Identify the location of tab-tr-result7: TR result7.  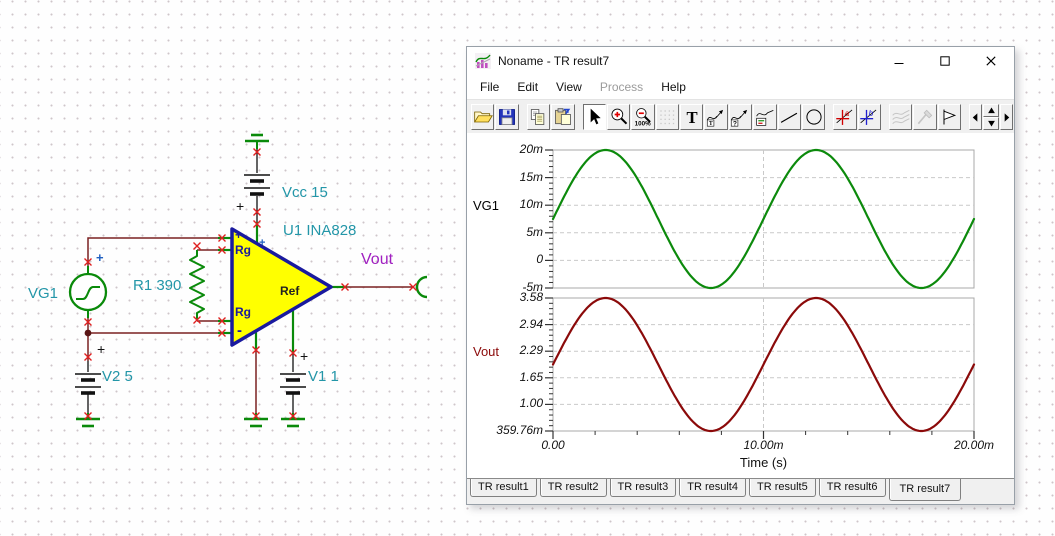
(925, 490).